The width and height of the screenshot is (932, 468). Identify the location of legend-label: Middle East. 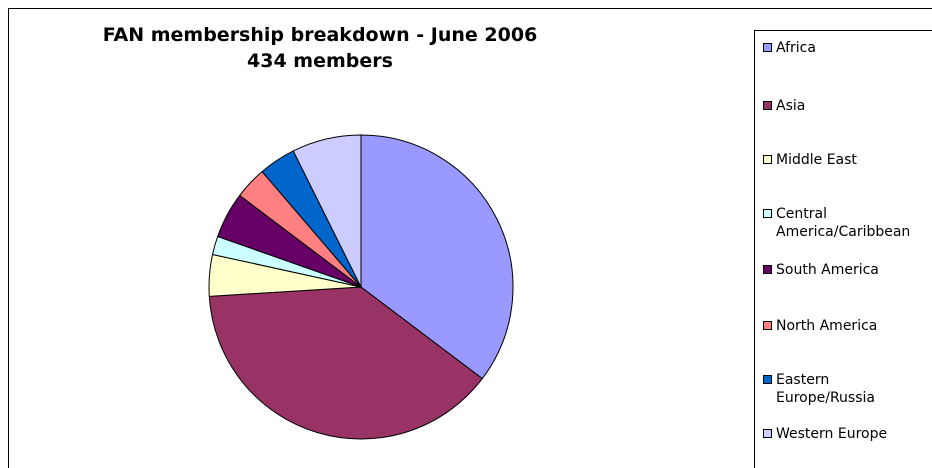
(816, 160).